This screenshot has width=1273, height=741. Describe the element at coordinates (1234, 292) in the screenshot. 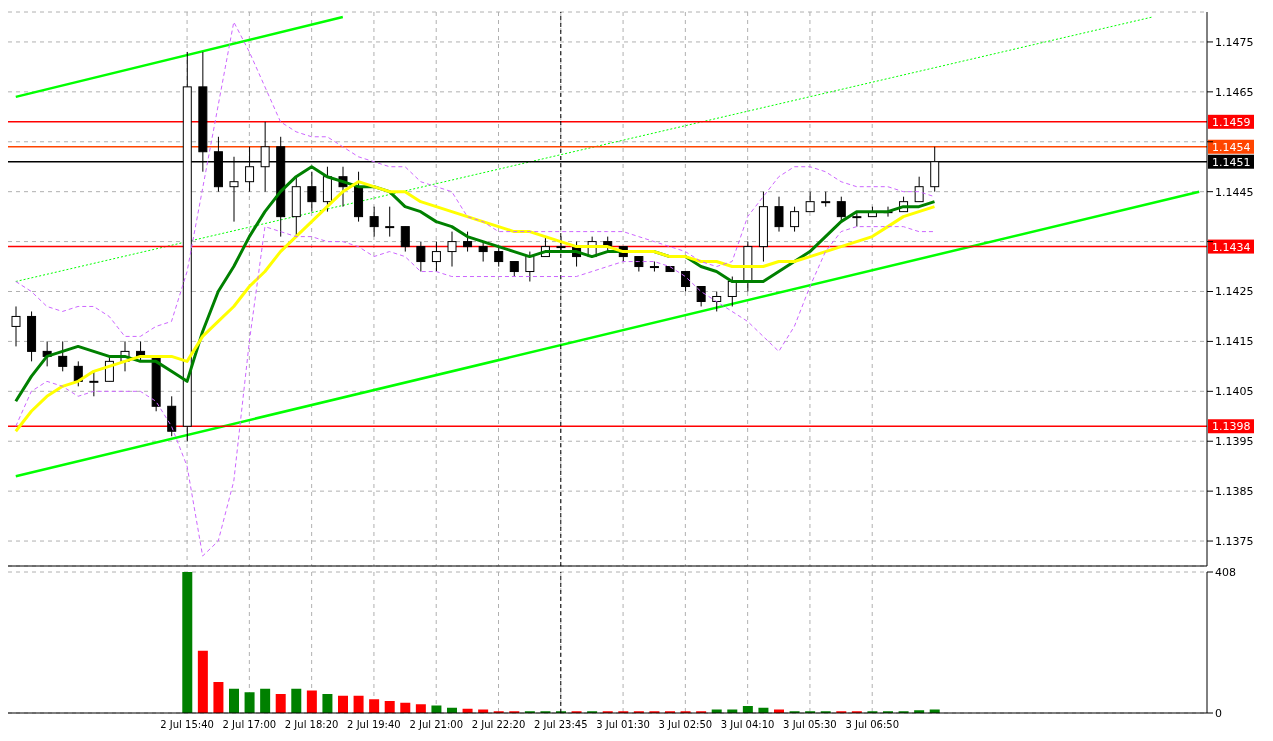

I see `y-tick-label: 1.1425` at that location.